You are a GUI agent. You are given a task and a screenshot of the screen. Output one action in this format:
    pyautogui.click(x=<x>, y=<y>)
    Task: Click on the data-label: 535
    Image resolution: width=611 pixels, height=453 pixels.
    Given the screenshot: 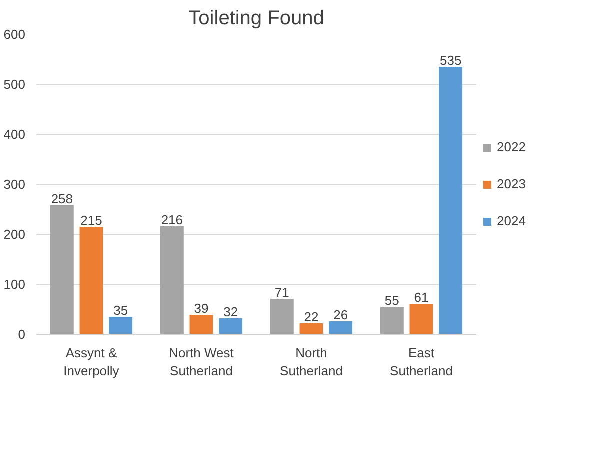 What is the action you would take?
    pyautogui.click(x=451, y=60)
    